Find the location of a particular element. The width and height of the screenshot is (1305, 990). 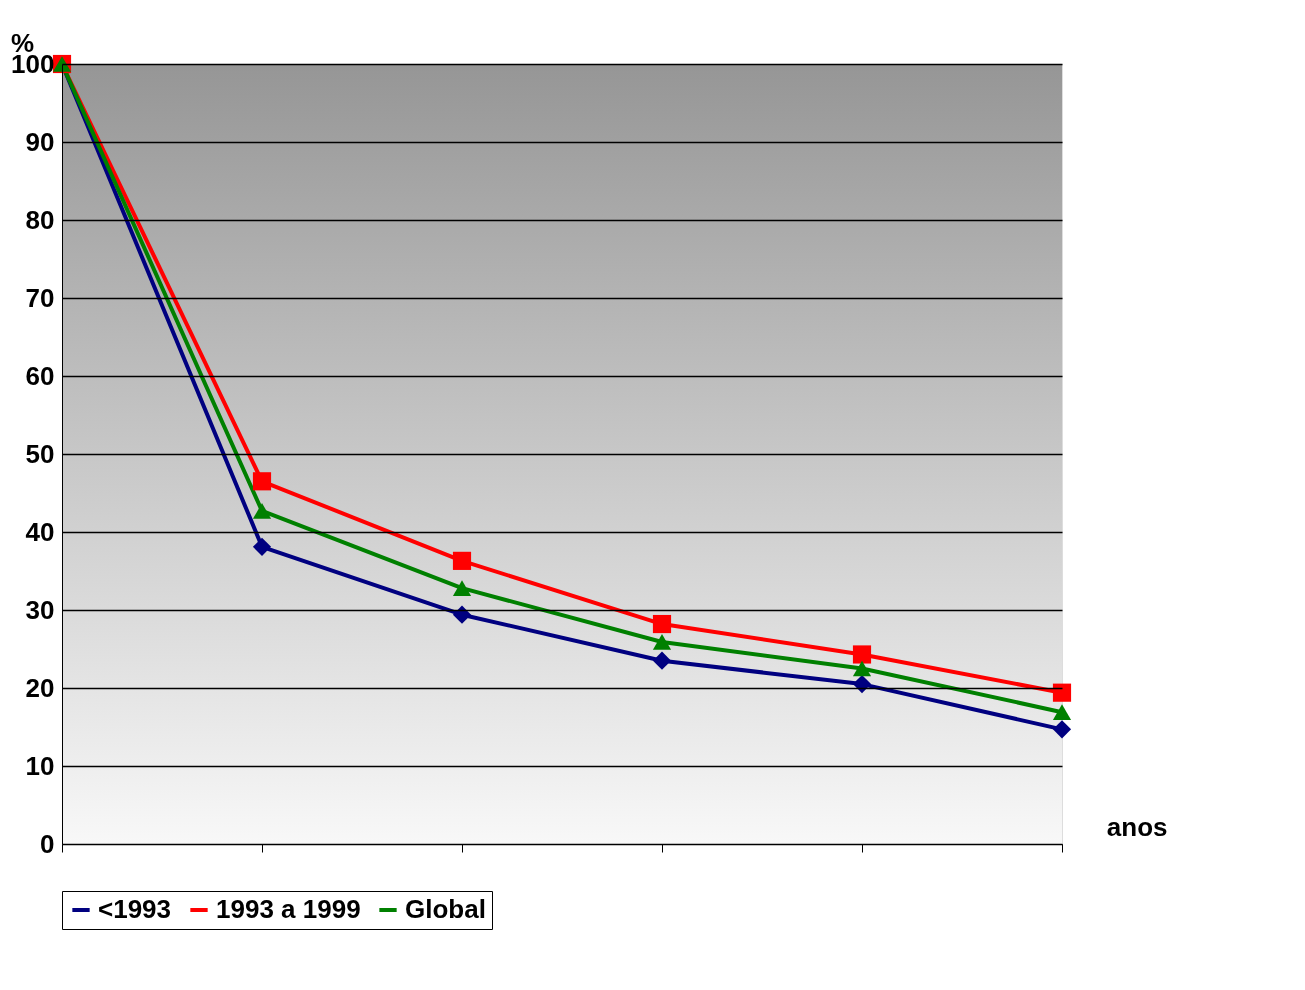

y-tick-label: 60 is located at coordinates (40, 375).